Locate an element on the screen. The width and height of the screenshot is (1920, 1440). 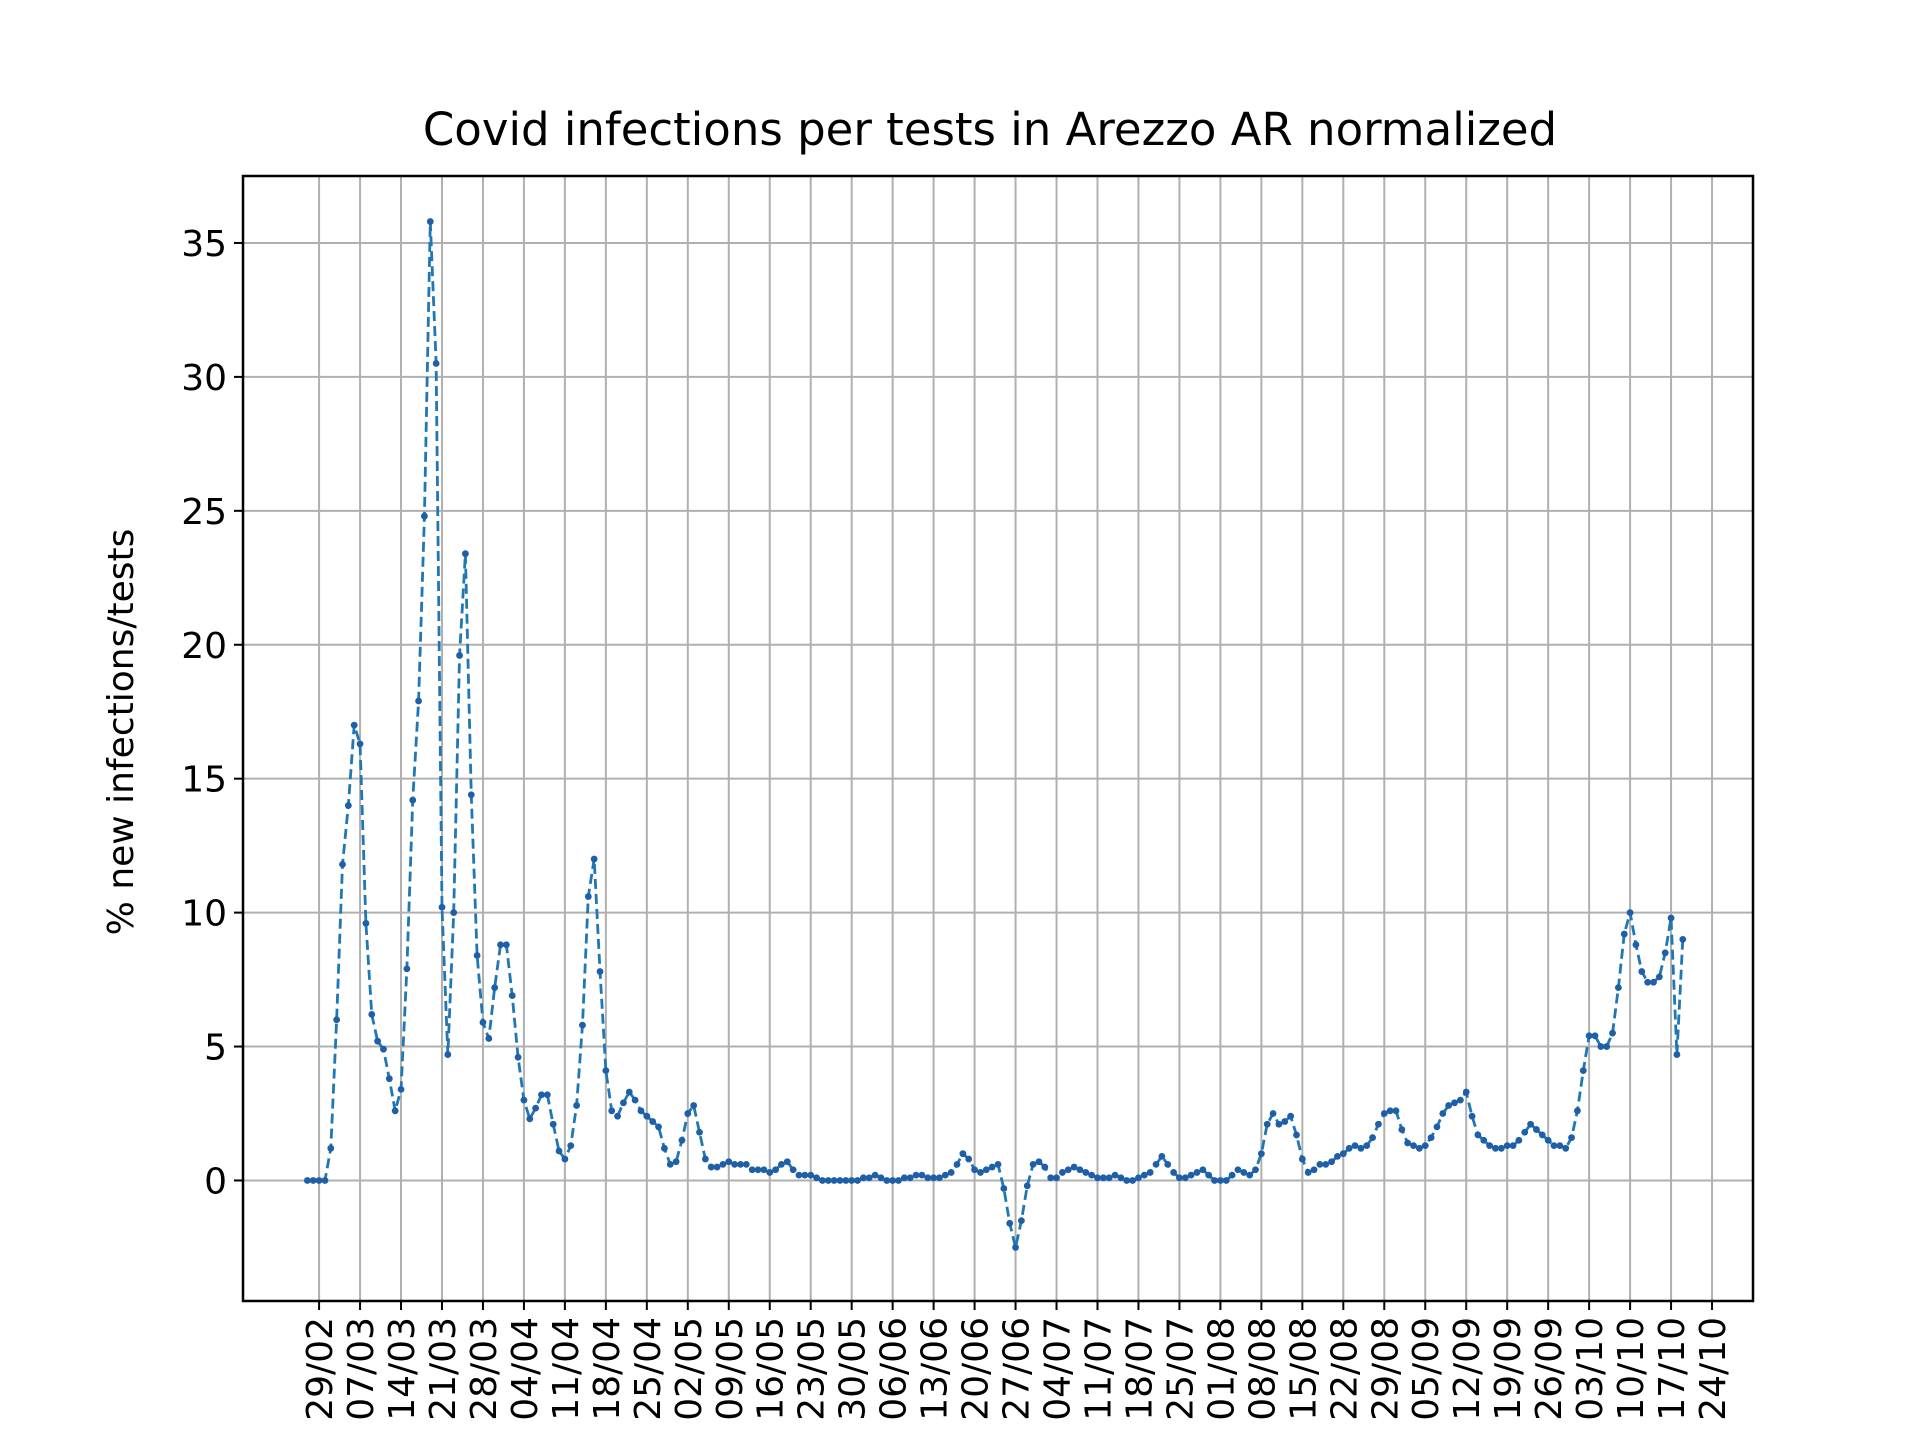
x-tick-label: 25/04 is located at coordinates (648, 1369).